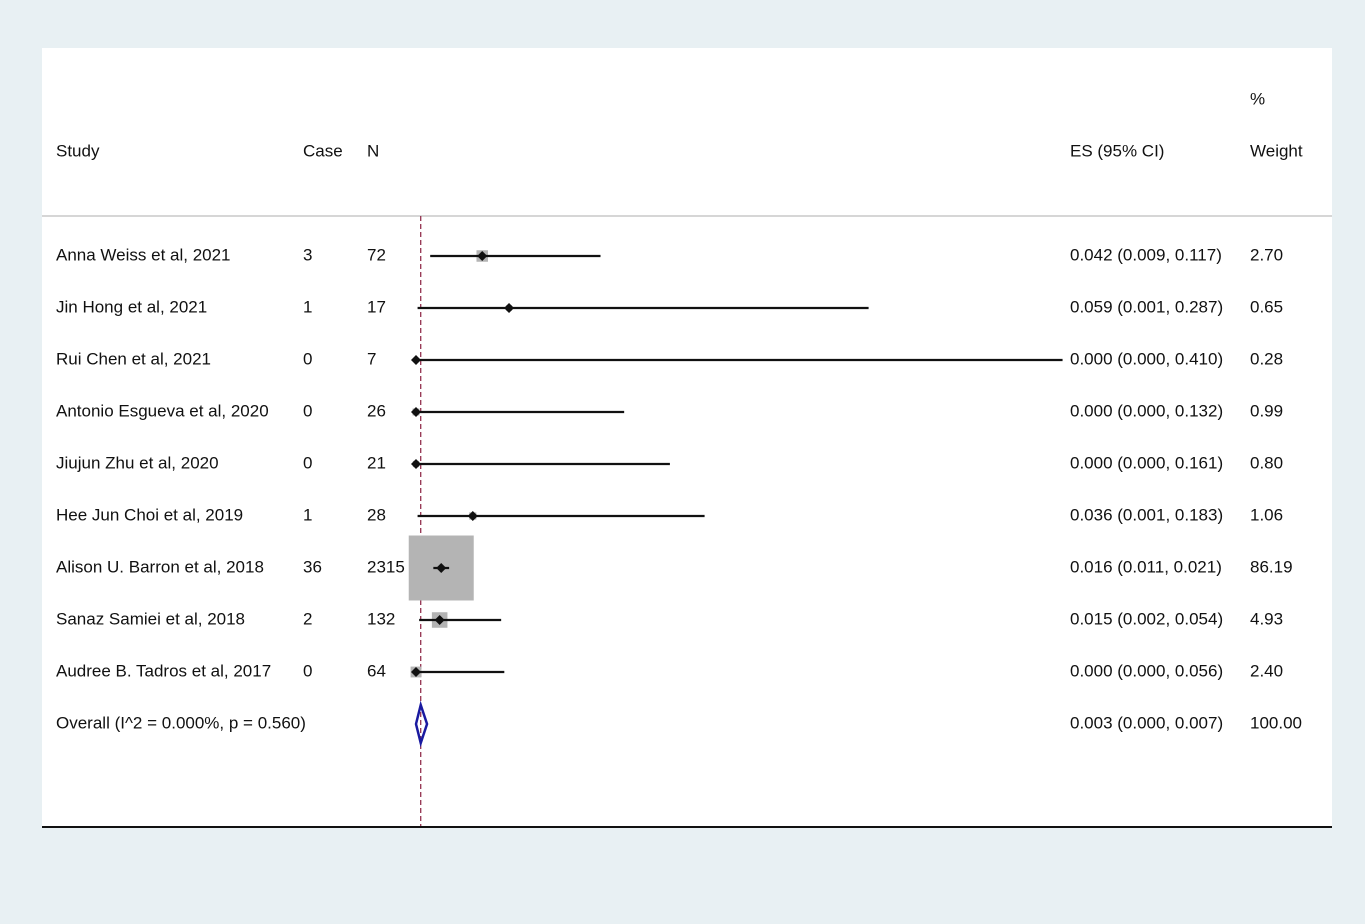  I want to click on study-name: Alison U. Barron et al, 2018, so click(160, 566).